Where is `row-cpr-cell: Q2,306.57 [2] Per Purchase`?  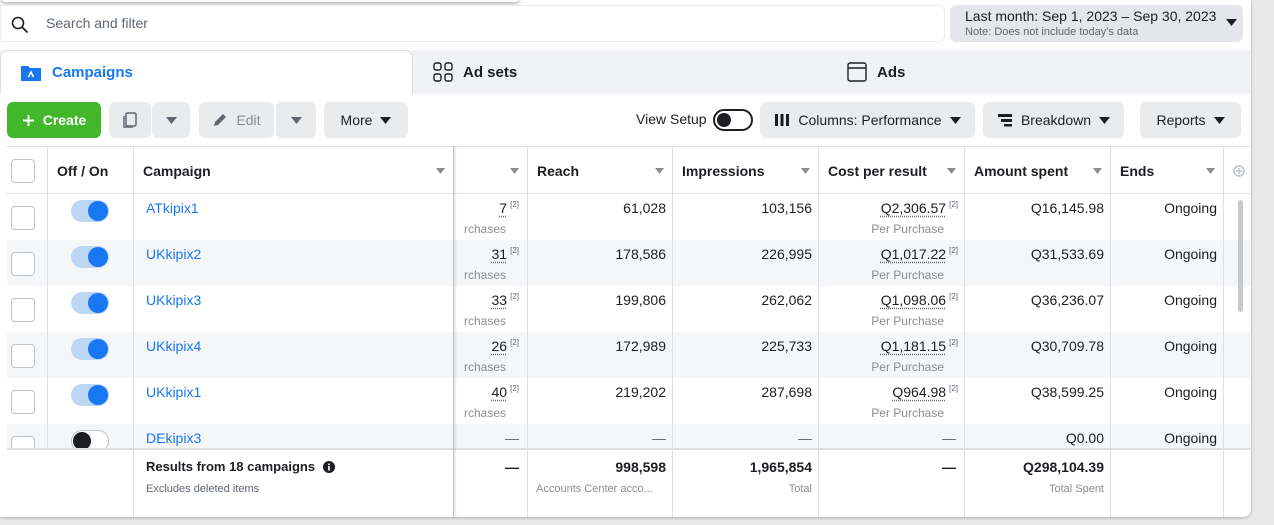
row-cpr-cell: Q2,306.57 [2] Per Purchase is located at coordinates (892, 217).